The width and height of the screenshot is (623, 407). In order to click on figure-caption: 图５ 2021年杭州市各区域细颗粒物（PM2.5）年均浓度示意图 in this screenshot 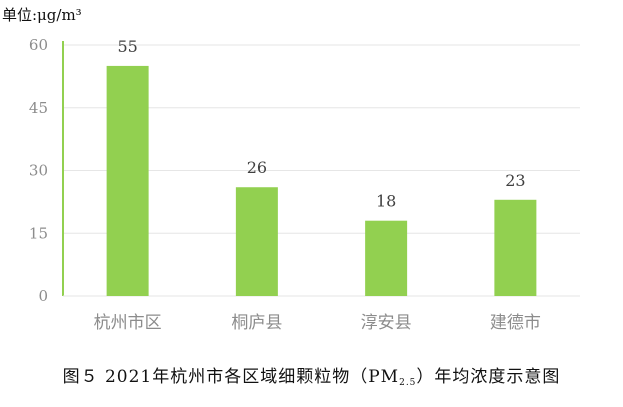, I will do `click(311, 375)`.